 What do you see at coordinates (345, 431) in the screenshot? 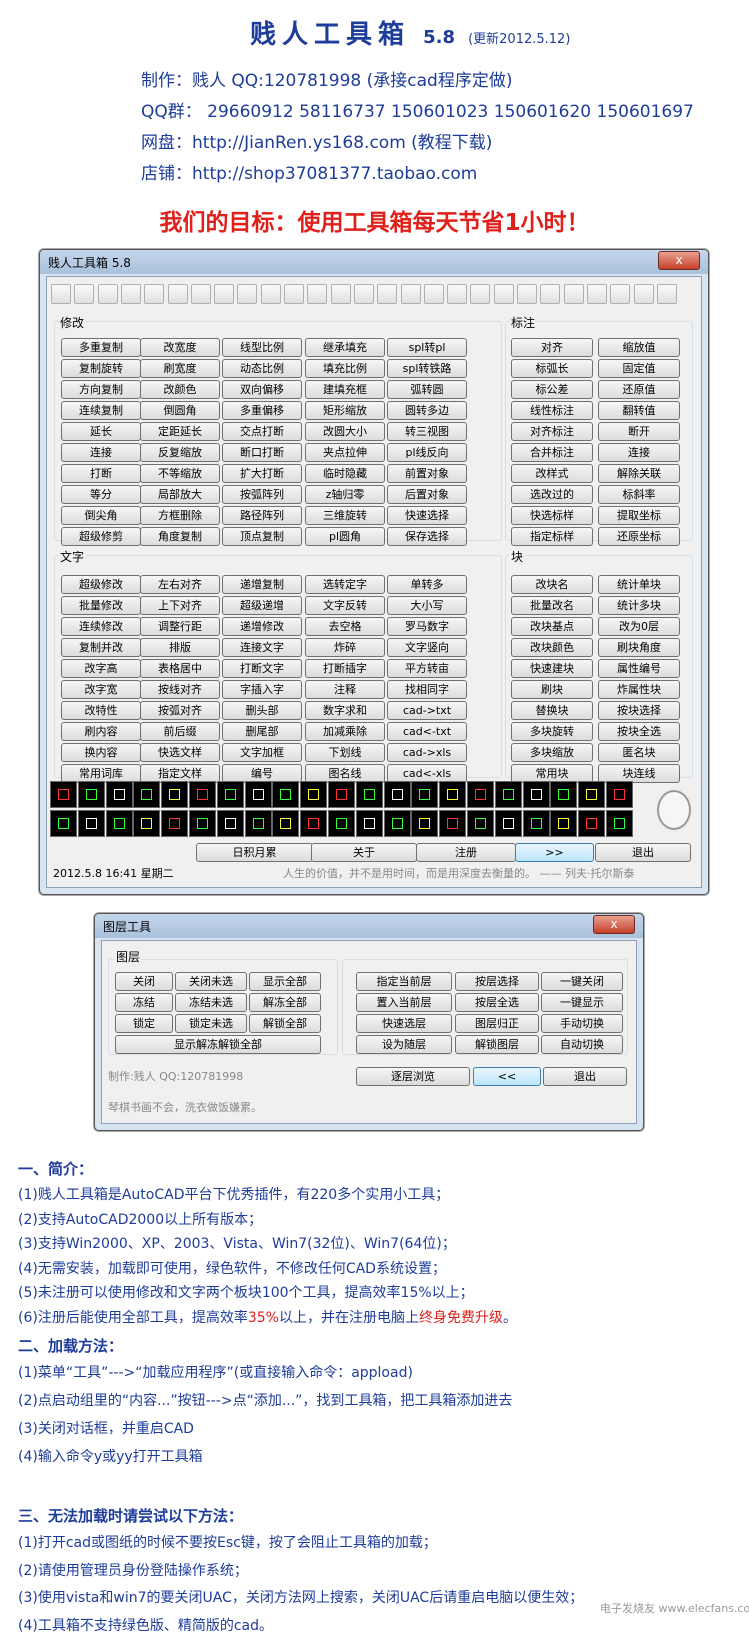
I see `tool-button: 改圆大小` at bounding box center [345, 431].